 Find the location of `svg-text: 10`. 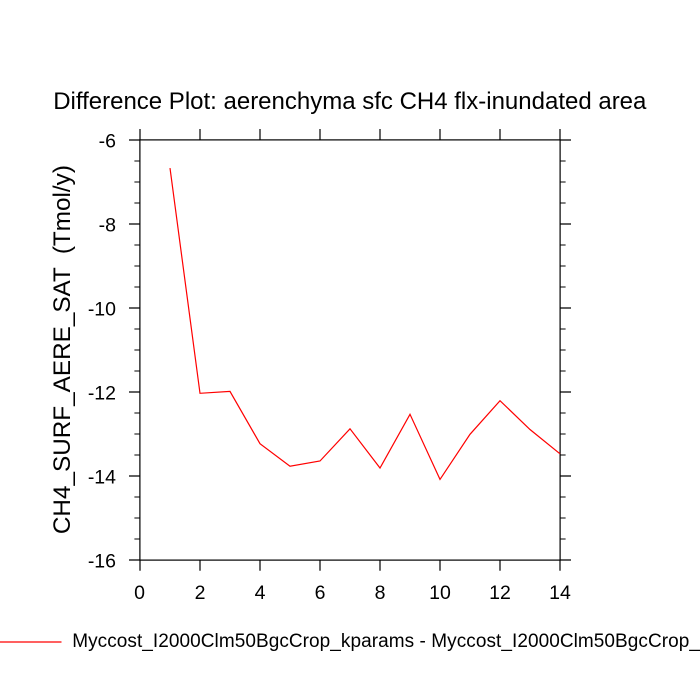

svg-text: 10 is located at coordinates (440, 593).